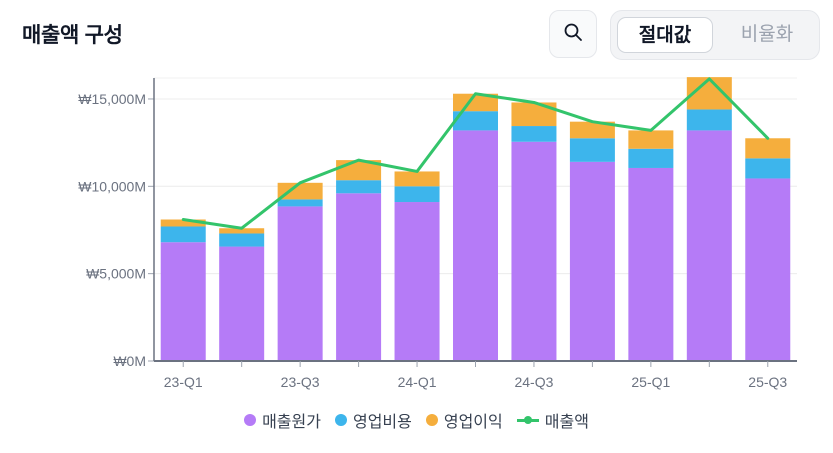 The image size is (833, 453). What do you see at coordinates (116, 274) in the screenshot?
I see `y-tick-label: ₩5,000M` at bounding box center [116, 274].